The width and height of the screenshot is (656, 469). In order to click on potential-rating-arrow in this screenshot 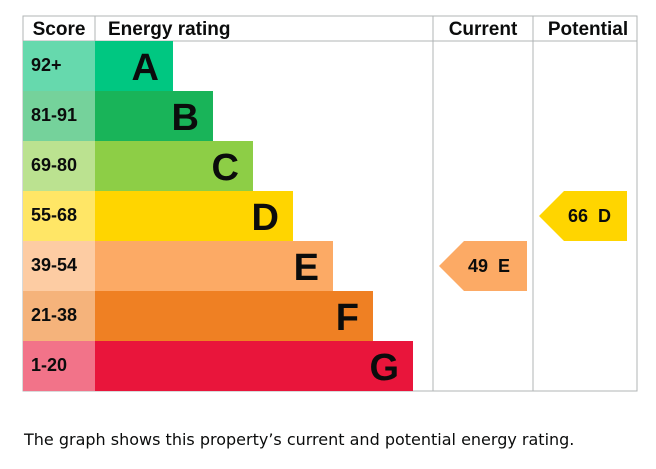, I will do `click(583, 216)`.